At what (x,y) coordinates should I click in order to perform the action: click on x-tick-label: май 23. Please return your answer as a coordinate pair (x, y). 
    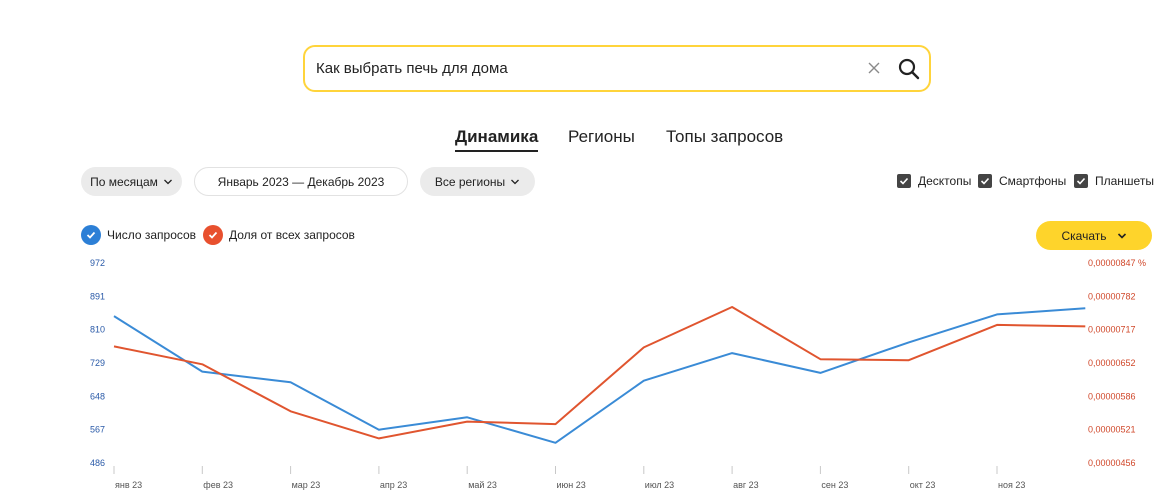
    Looking at the image, I should click on (482, 485).